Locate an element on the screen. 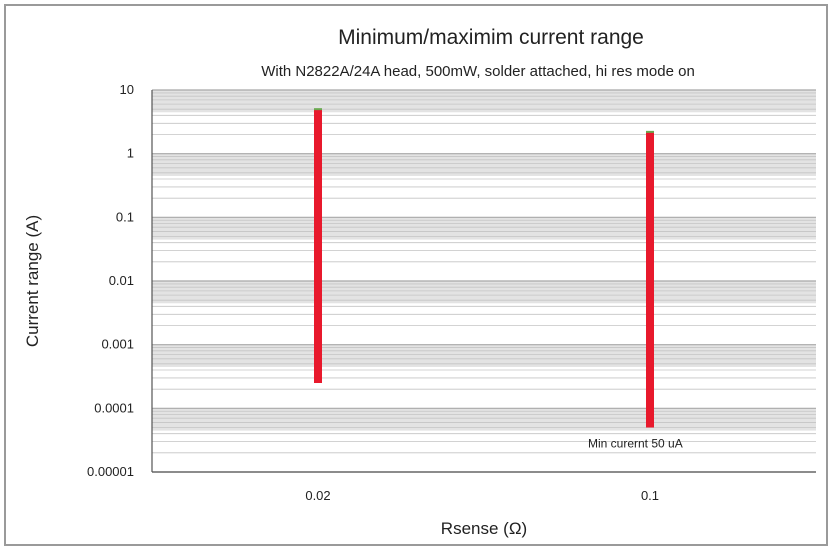 This screenshot has width=836, height=552. annotation-min-current: Min curernt 50 uA is located at coordinates (635, 443).